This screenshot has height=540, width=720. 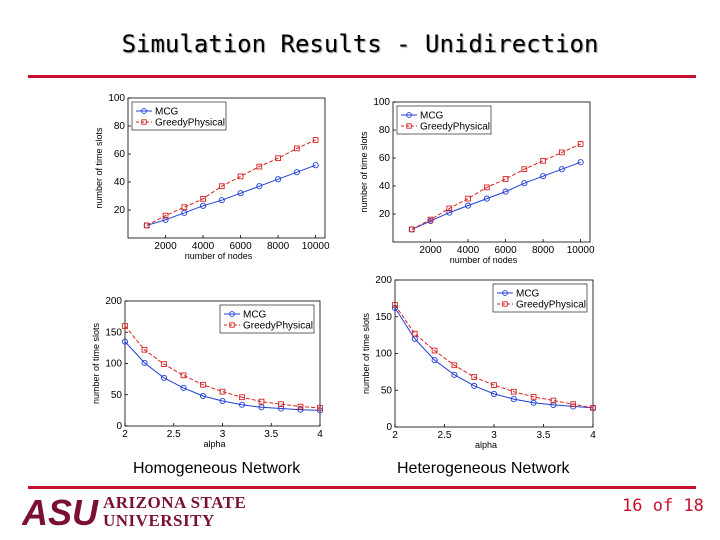 I want to click on logo-line-2: UNIVERSITY, so click(x=159, y=520).